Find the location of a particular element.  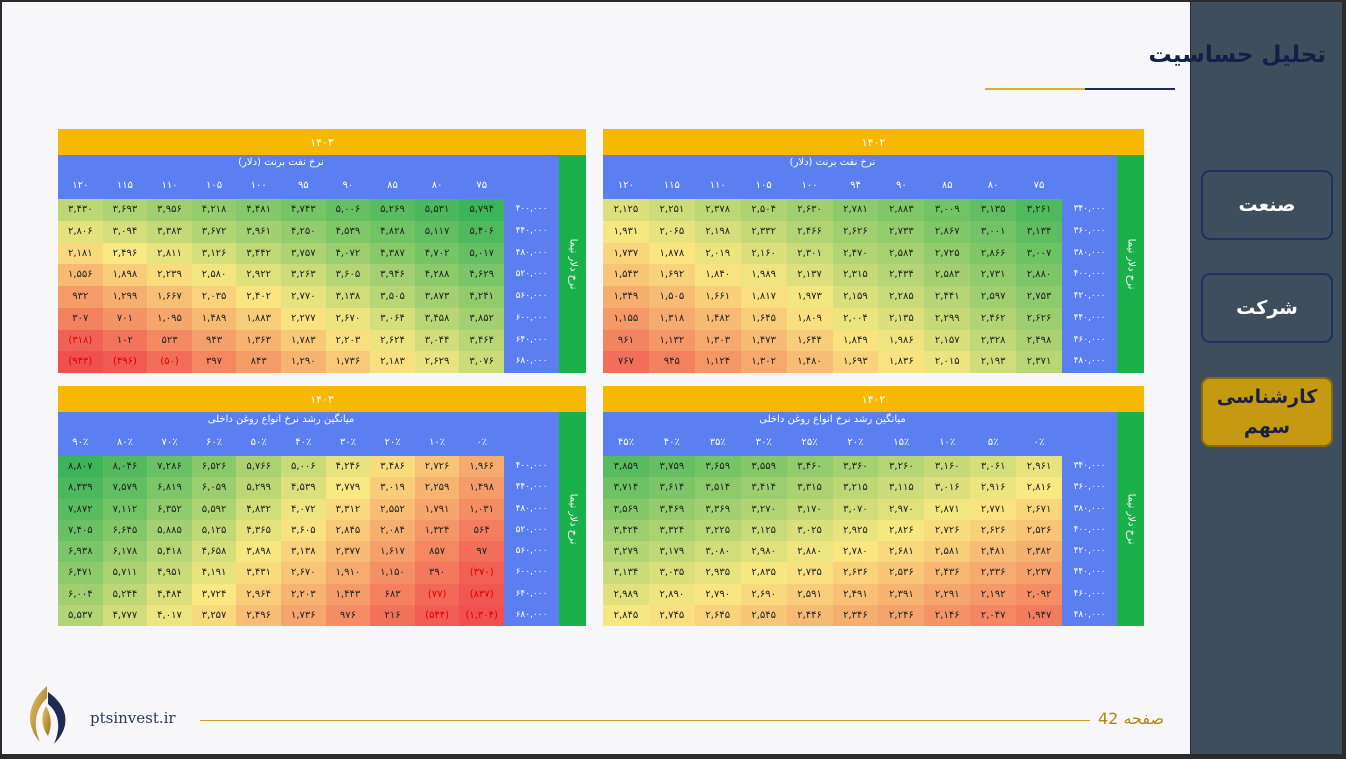

table-cell: ۳,۴۶۹ is located at coordinates (671, 509).